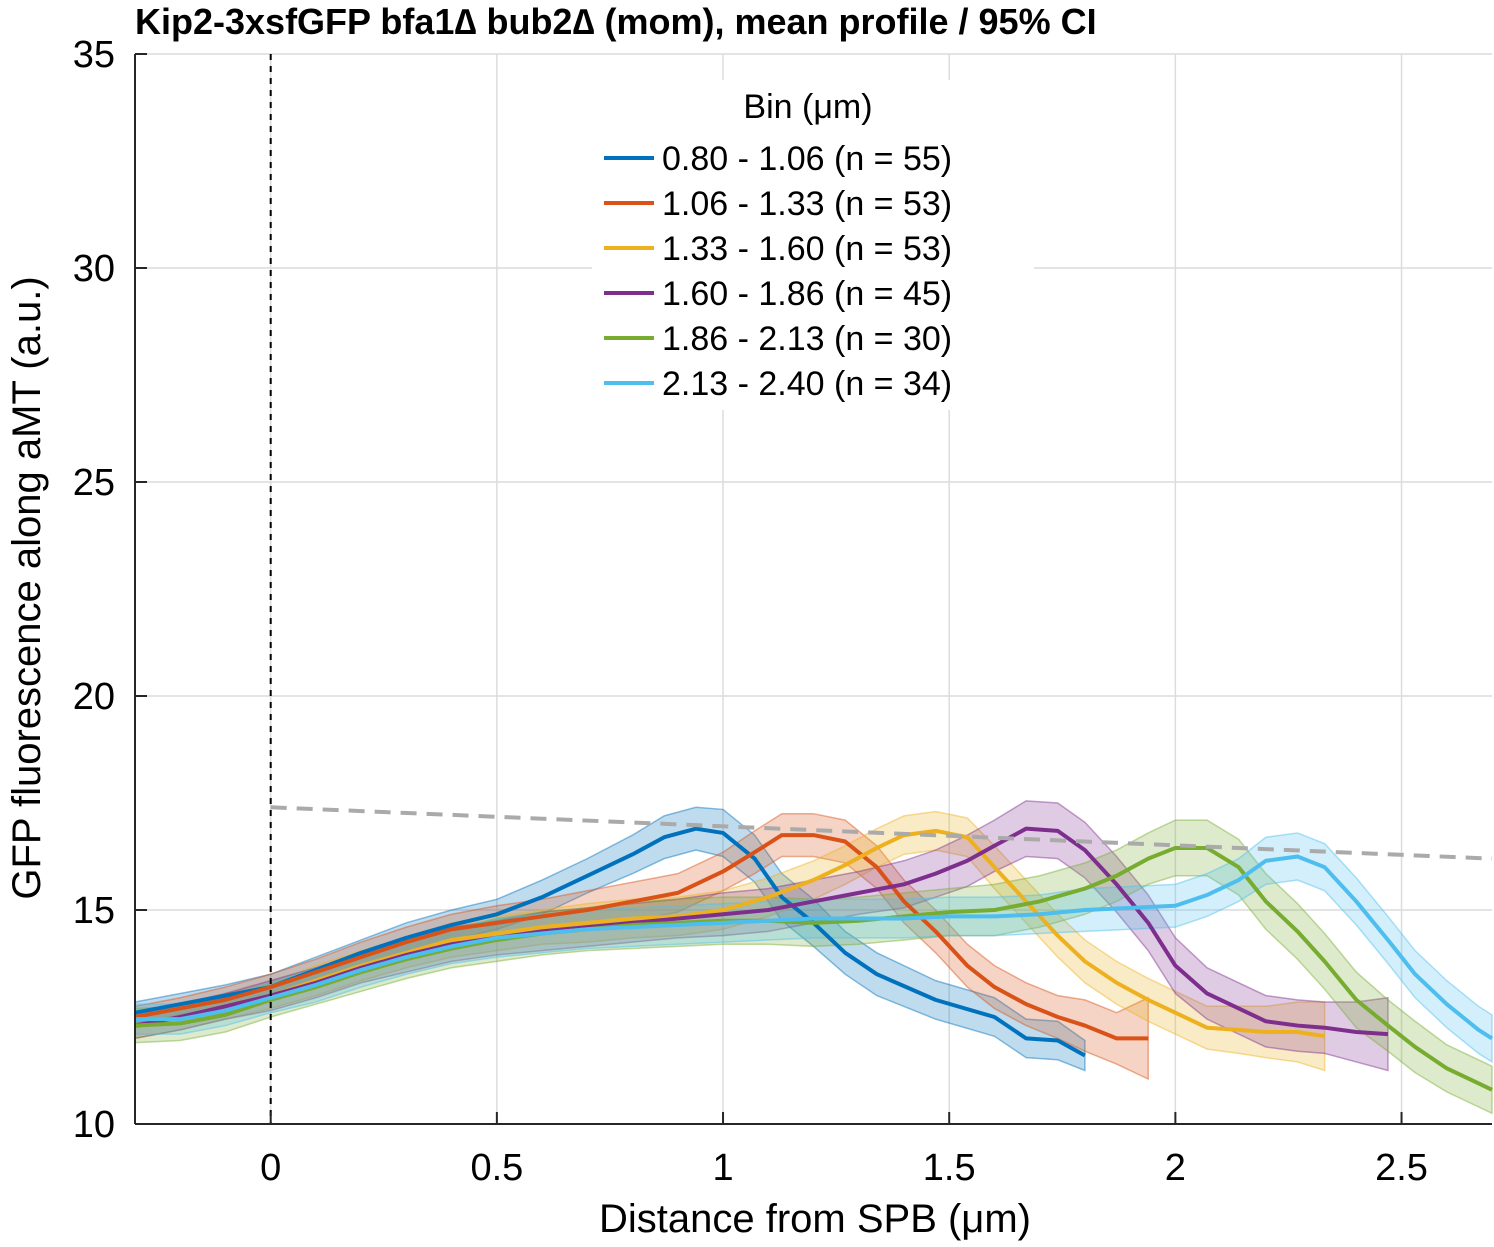  I want to click on legend-label: 0.80 - 1.06 (n = 55), so click(807, 159).